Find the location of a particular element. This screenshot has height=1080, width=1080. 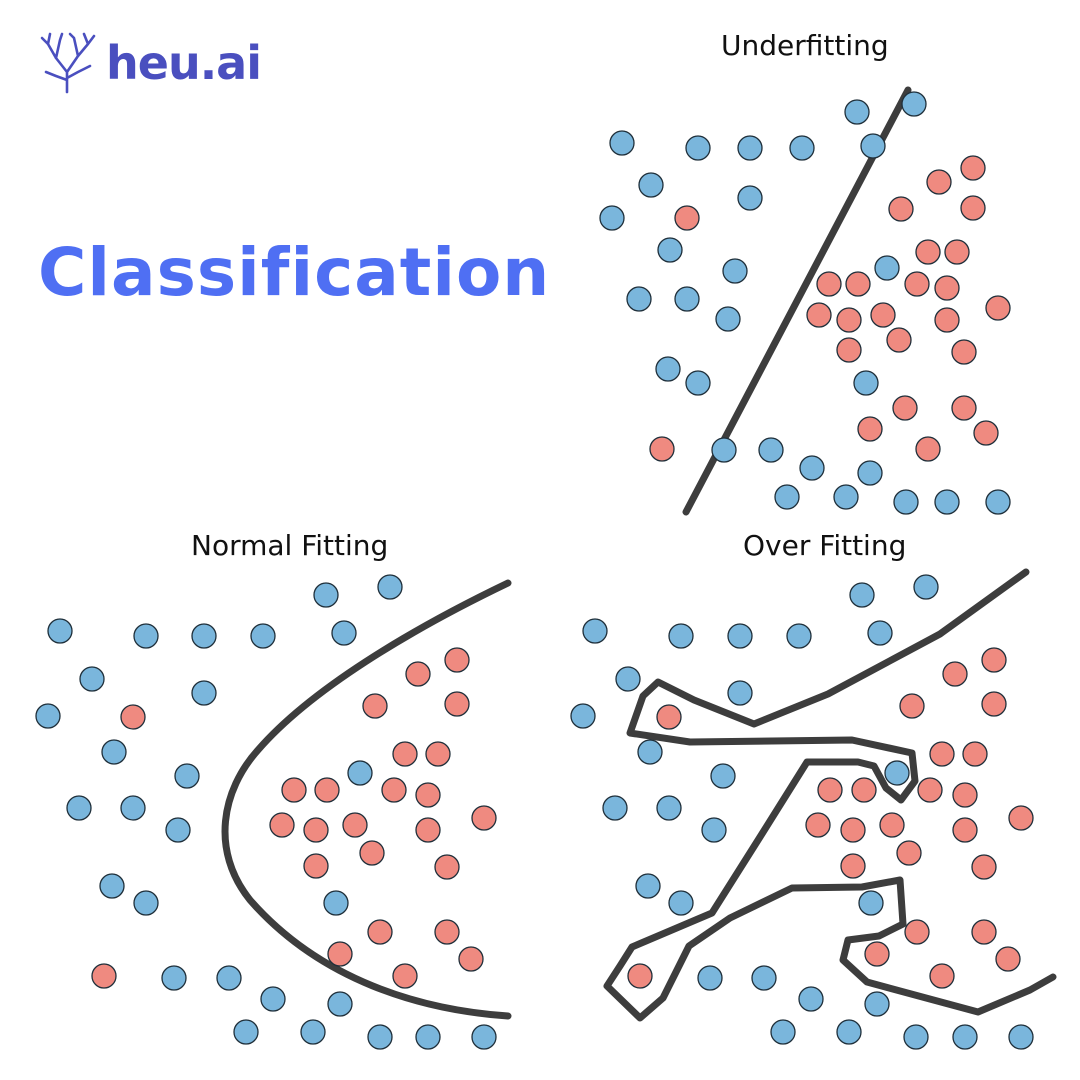

coral-icon is located at coordinates (68, 63).